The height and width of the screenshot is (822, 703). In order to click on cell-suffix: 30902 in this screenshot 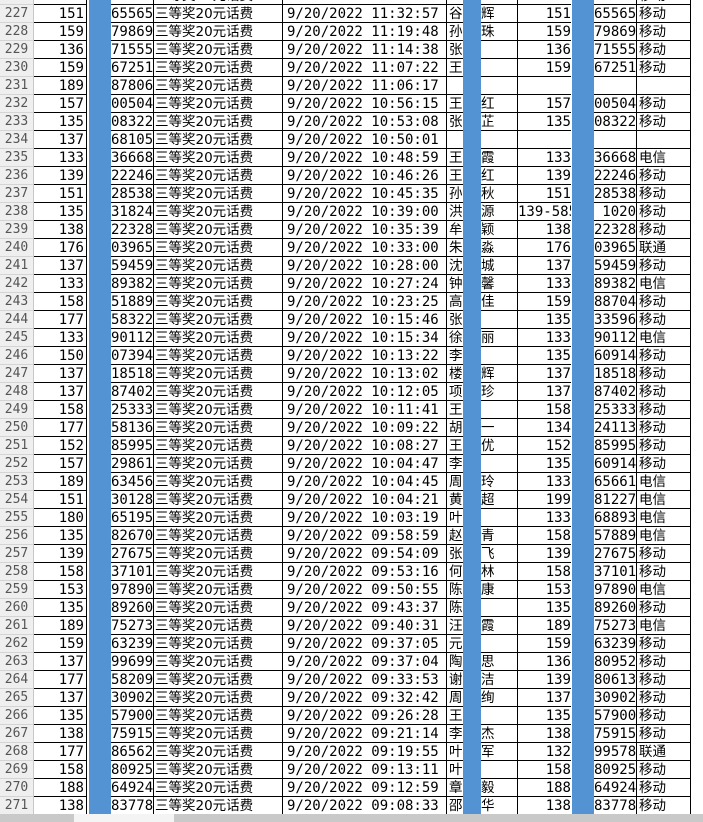, I will do `click(132, 698)`.